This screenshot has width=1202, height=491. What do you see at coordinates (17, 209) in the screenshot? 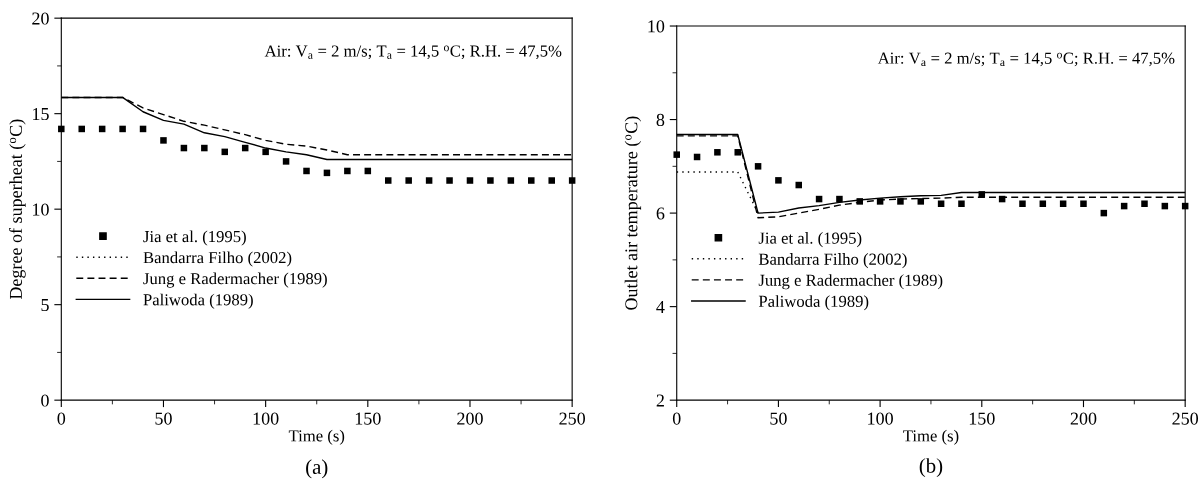
I see `y-axis-title: Degree of superheat ($^{o}$C)` at bounding box center [17, 209].